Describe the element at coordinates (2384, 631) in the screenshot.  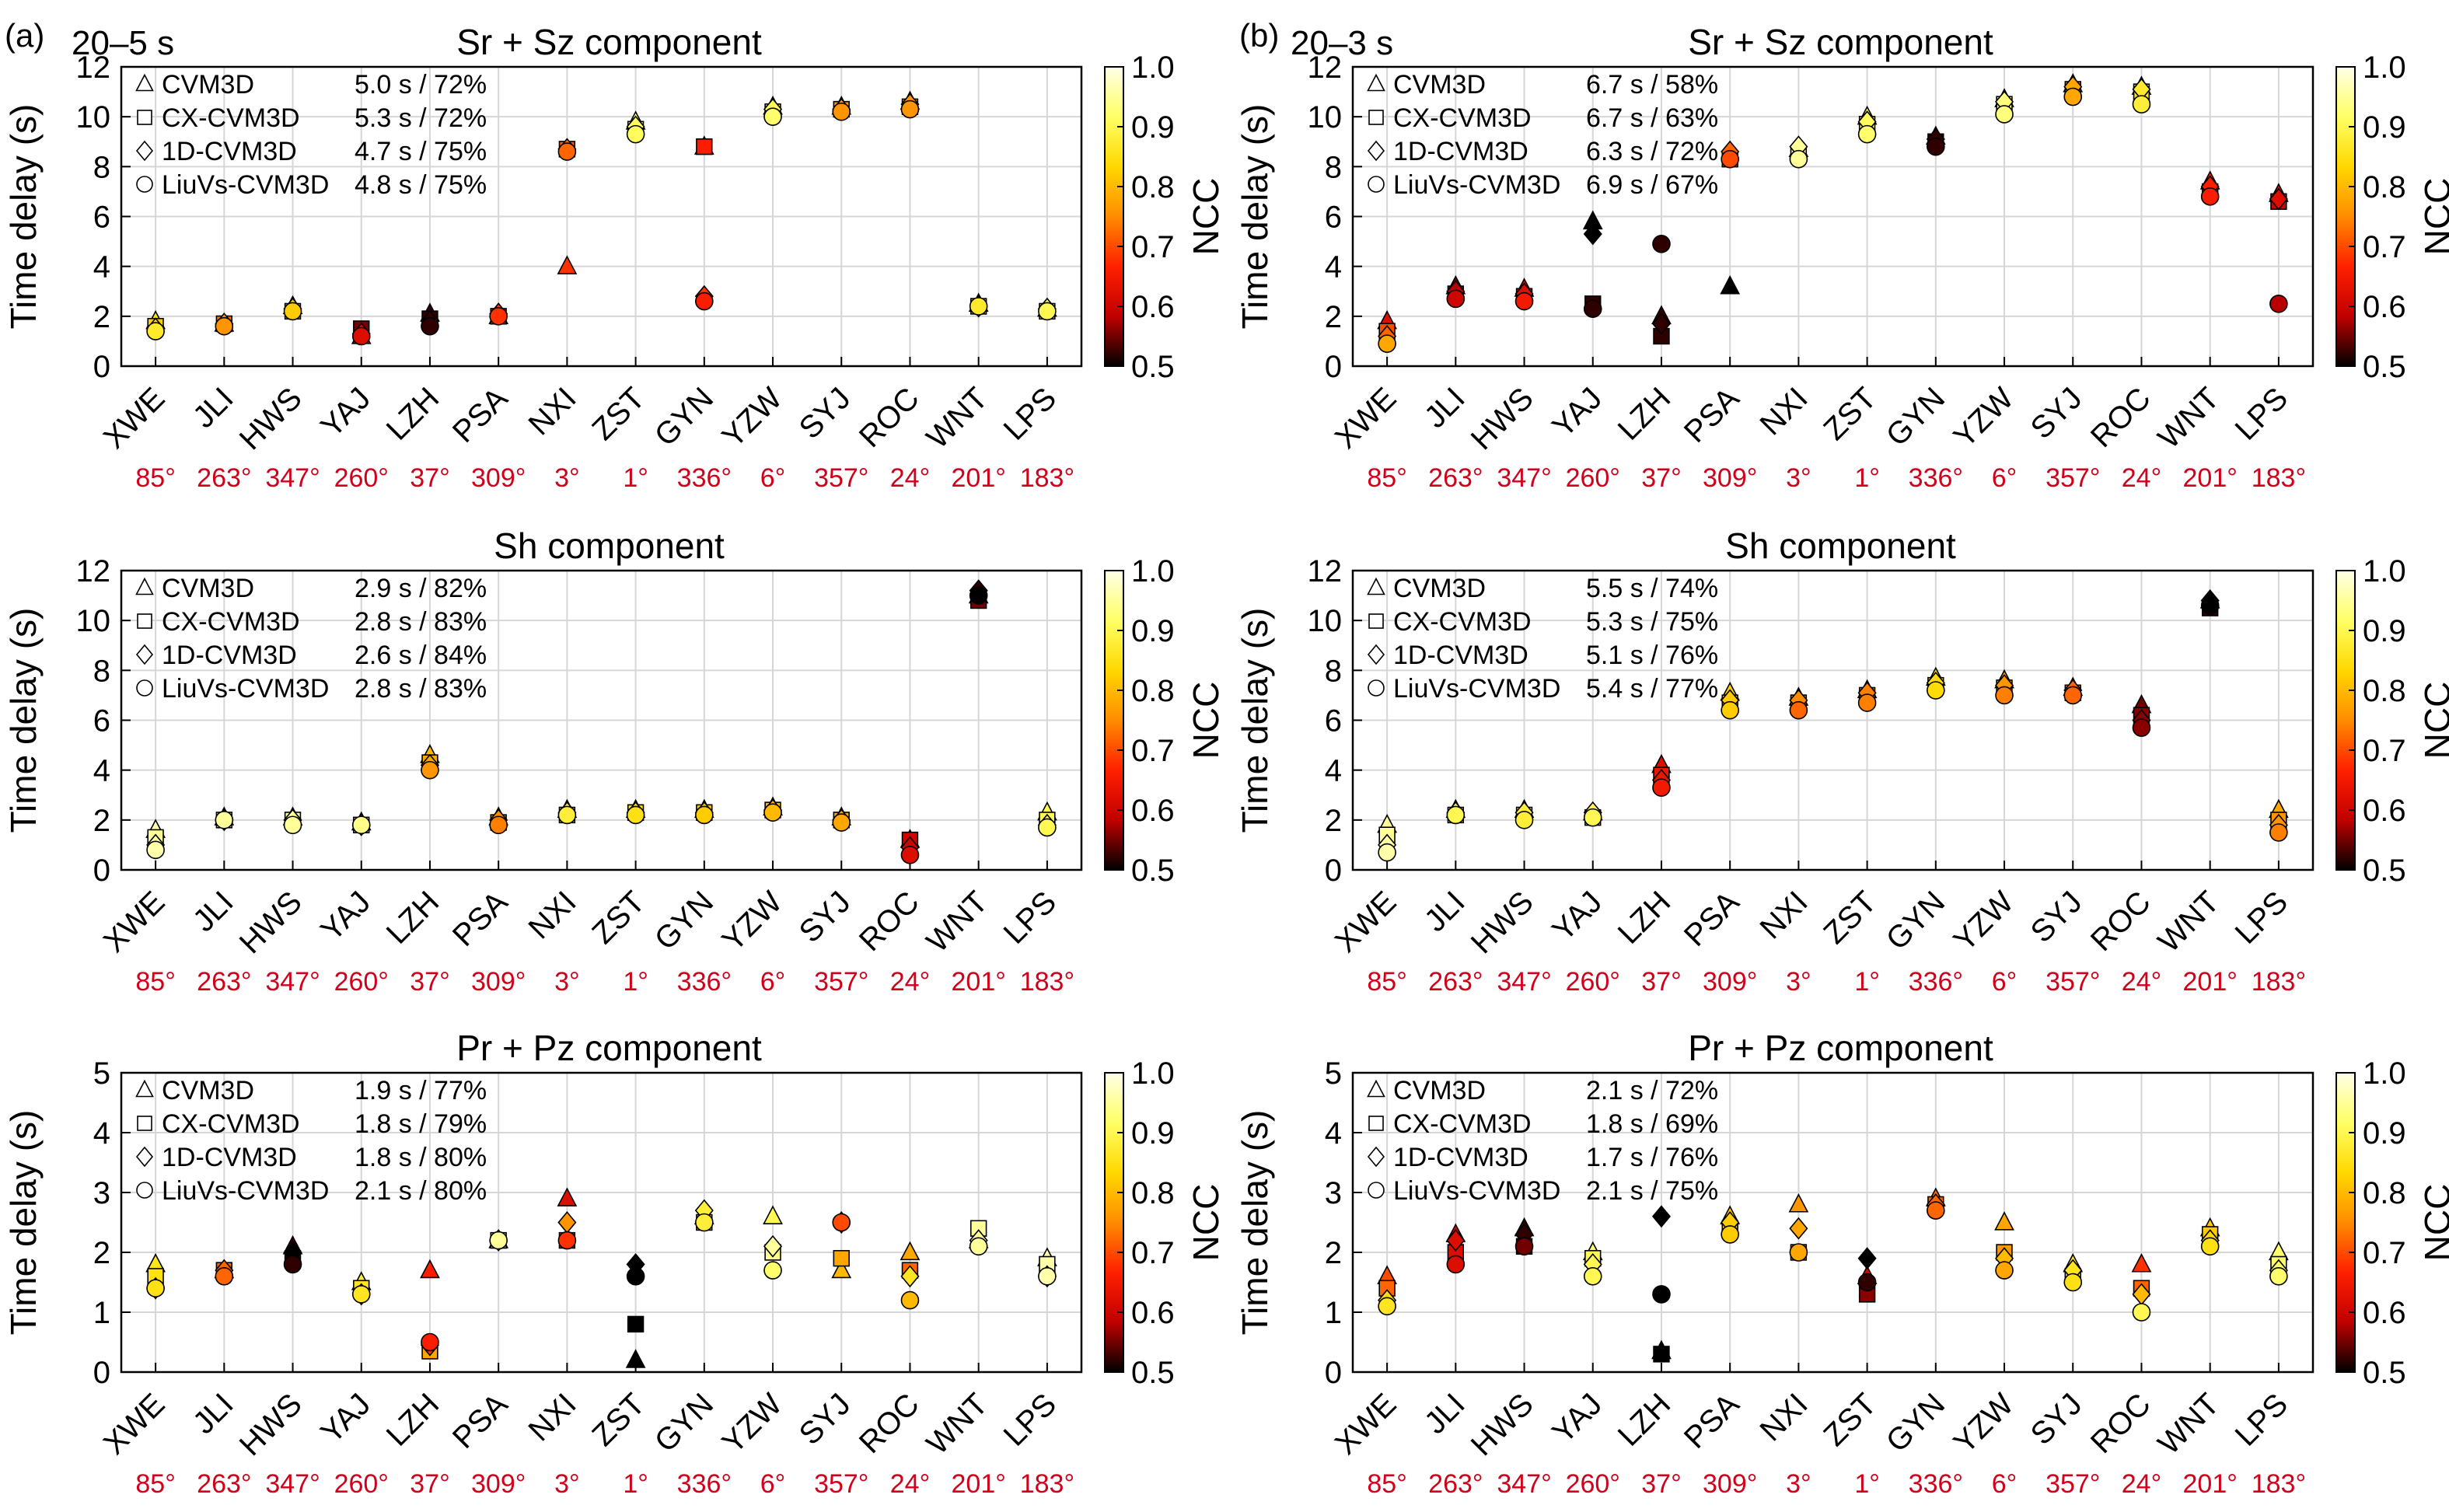
I see `colorbar-tick-label: 0.9` at that location.